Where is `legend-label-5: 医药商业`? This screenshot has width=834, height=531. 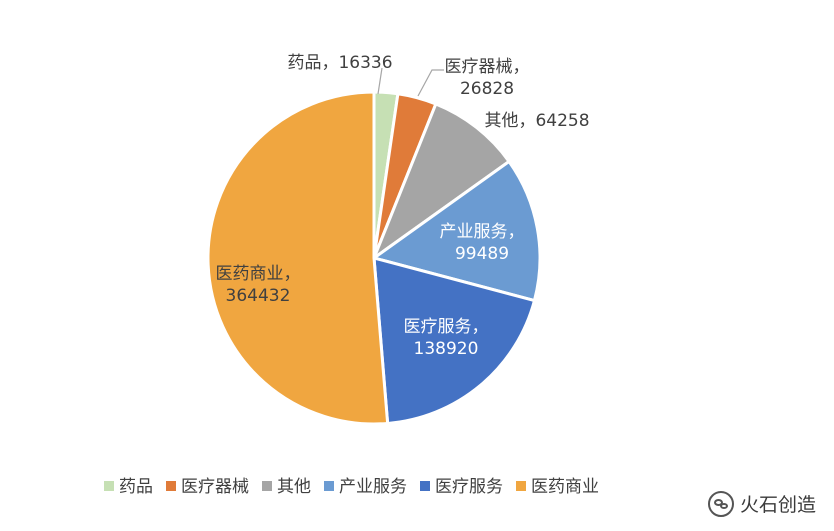 legend-label-5: 医药商业 is located at coordinates (565, 487).